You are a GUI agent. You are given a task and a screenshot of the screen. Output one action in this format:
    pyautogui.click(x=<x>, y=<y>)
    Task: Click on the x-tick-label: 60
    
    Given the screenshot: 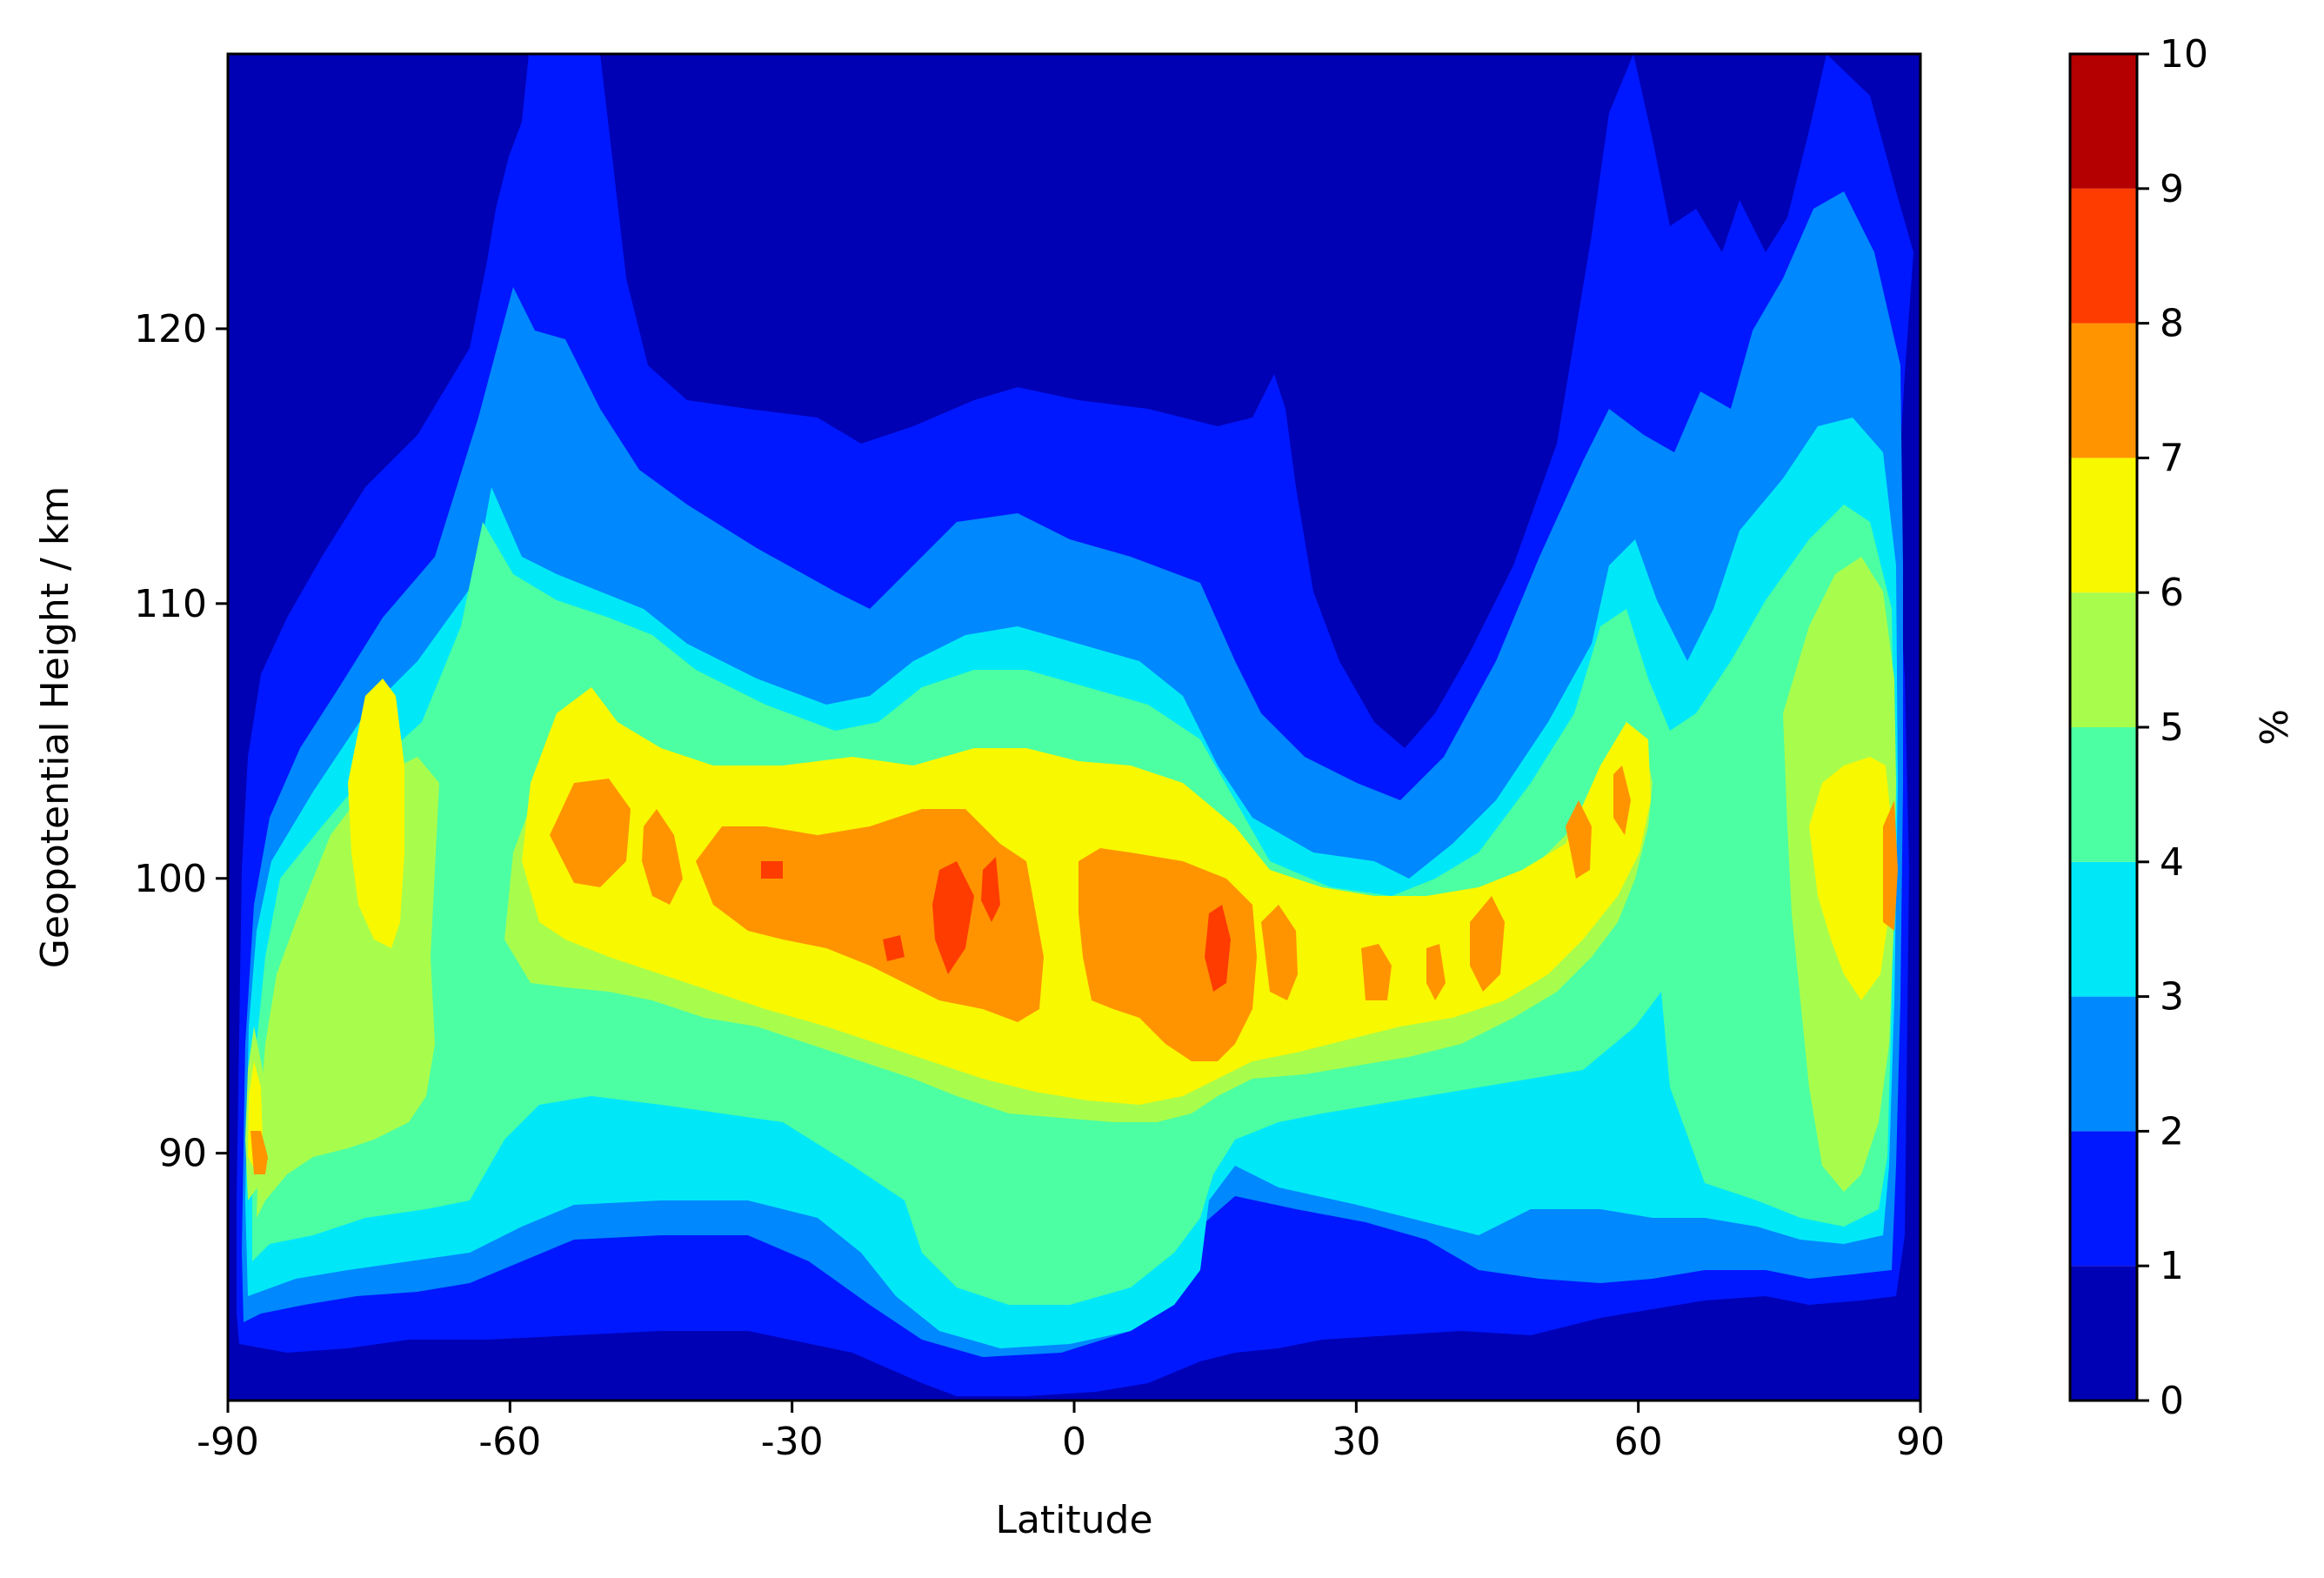 What is the action you would take?
    pyautogui.click(x=1638, y=1442)
    